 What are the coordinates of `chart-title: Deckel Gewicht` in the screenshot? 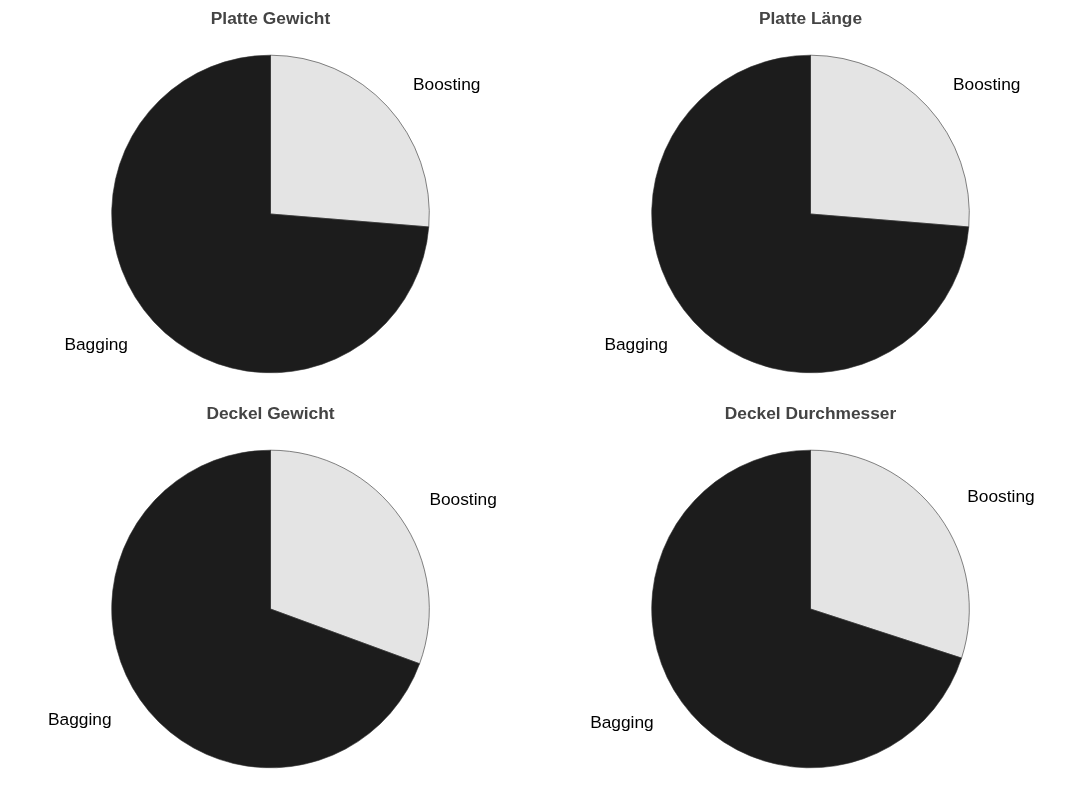 It's located at (270, 412).